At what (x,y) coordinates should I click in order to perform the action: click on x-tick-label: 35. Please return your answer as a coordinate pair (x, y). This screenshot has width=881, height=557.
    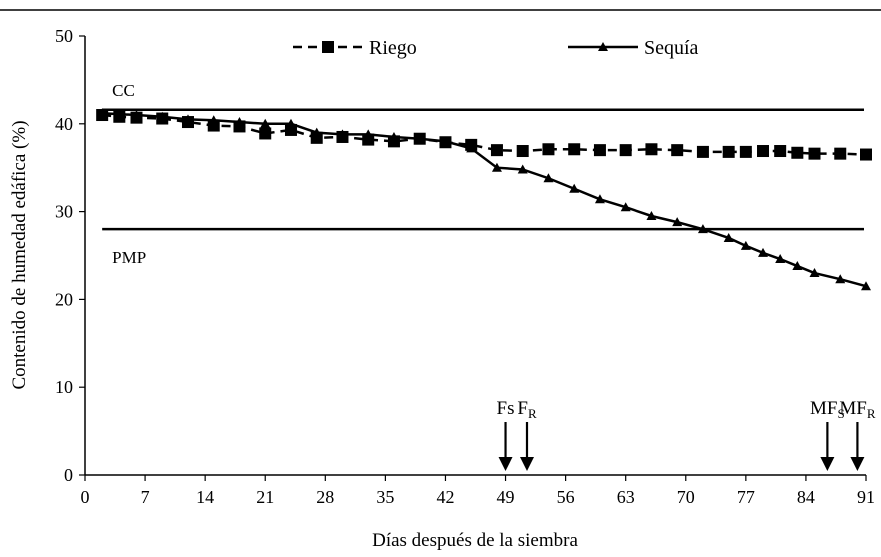
    Looking at the image, I should click on (385, 497).